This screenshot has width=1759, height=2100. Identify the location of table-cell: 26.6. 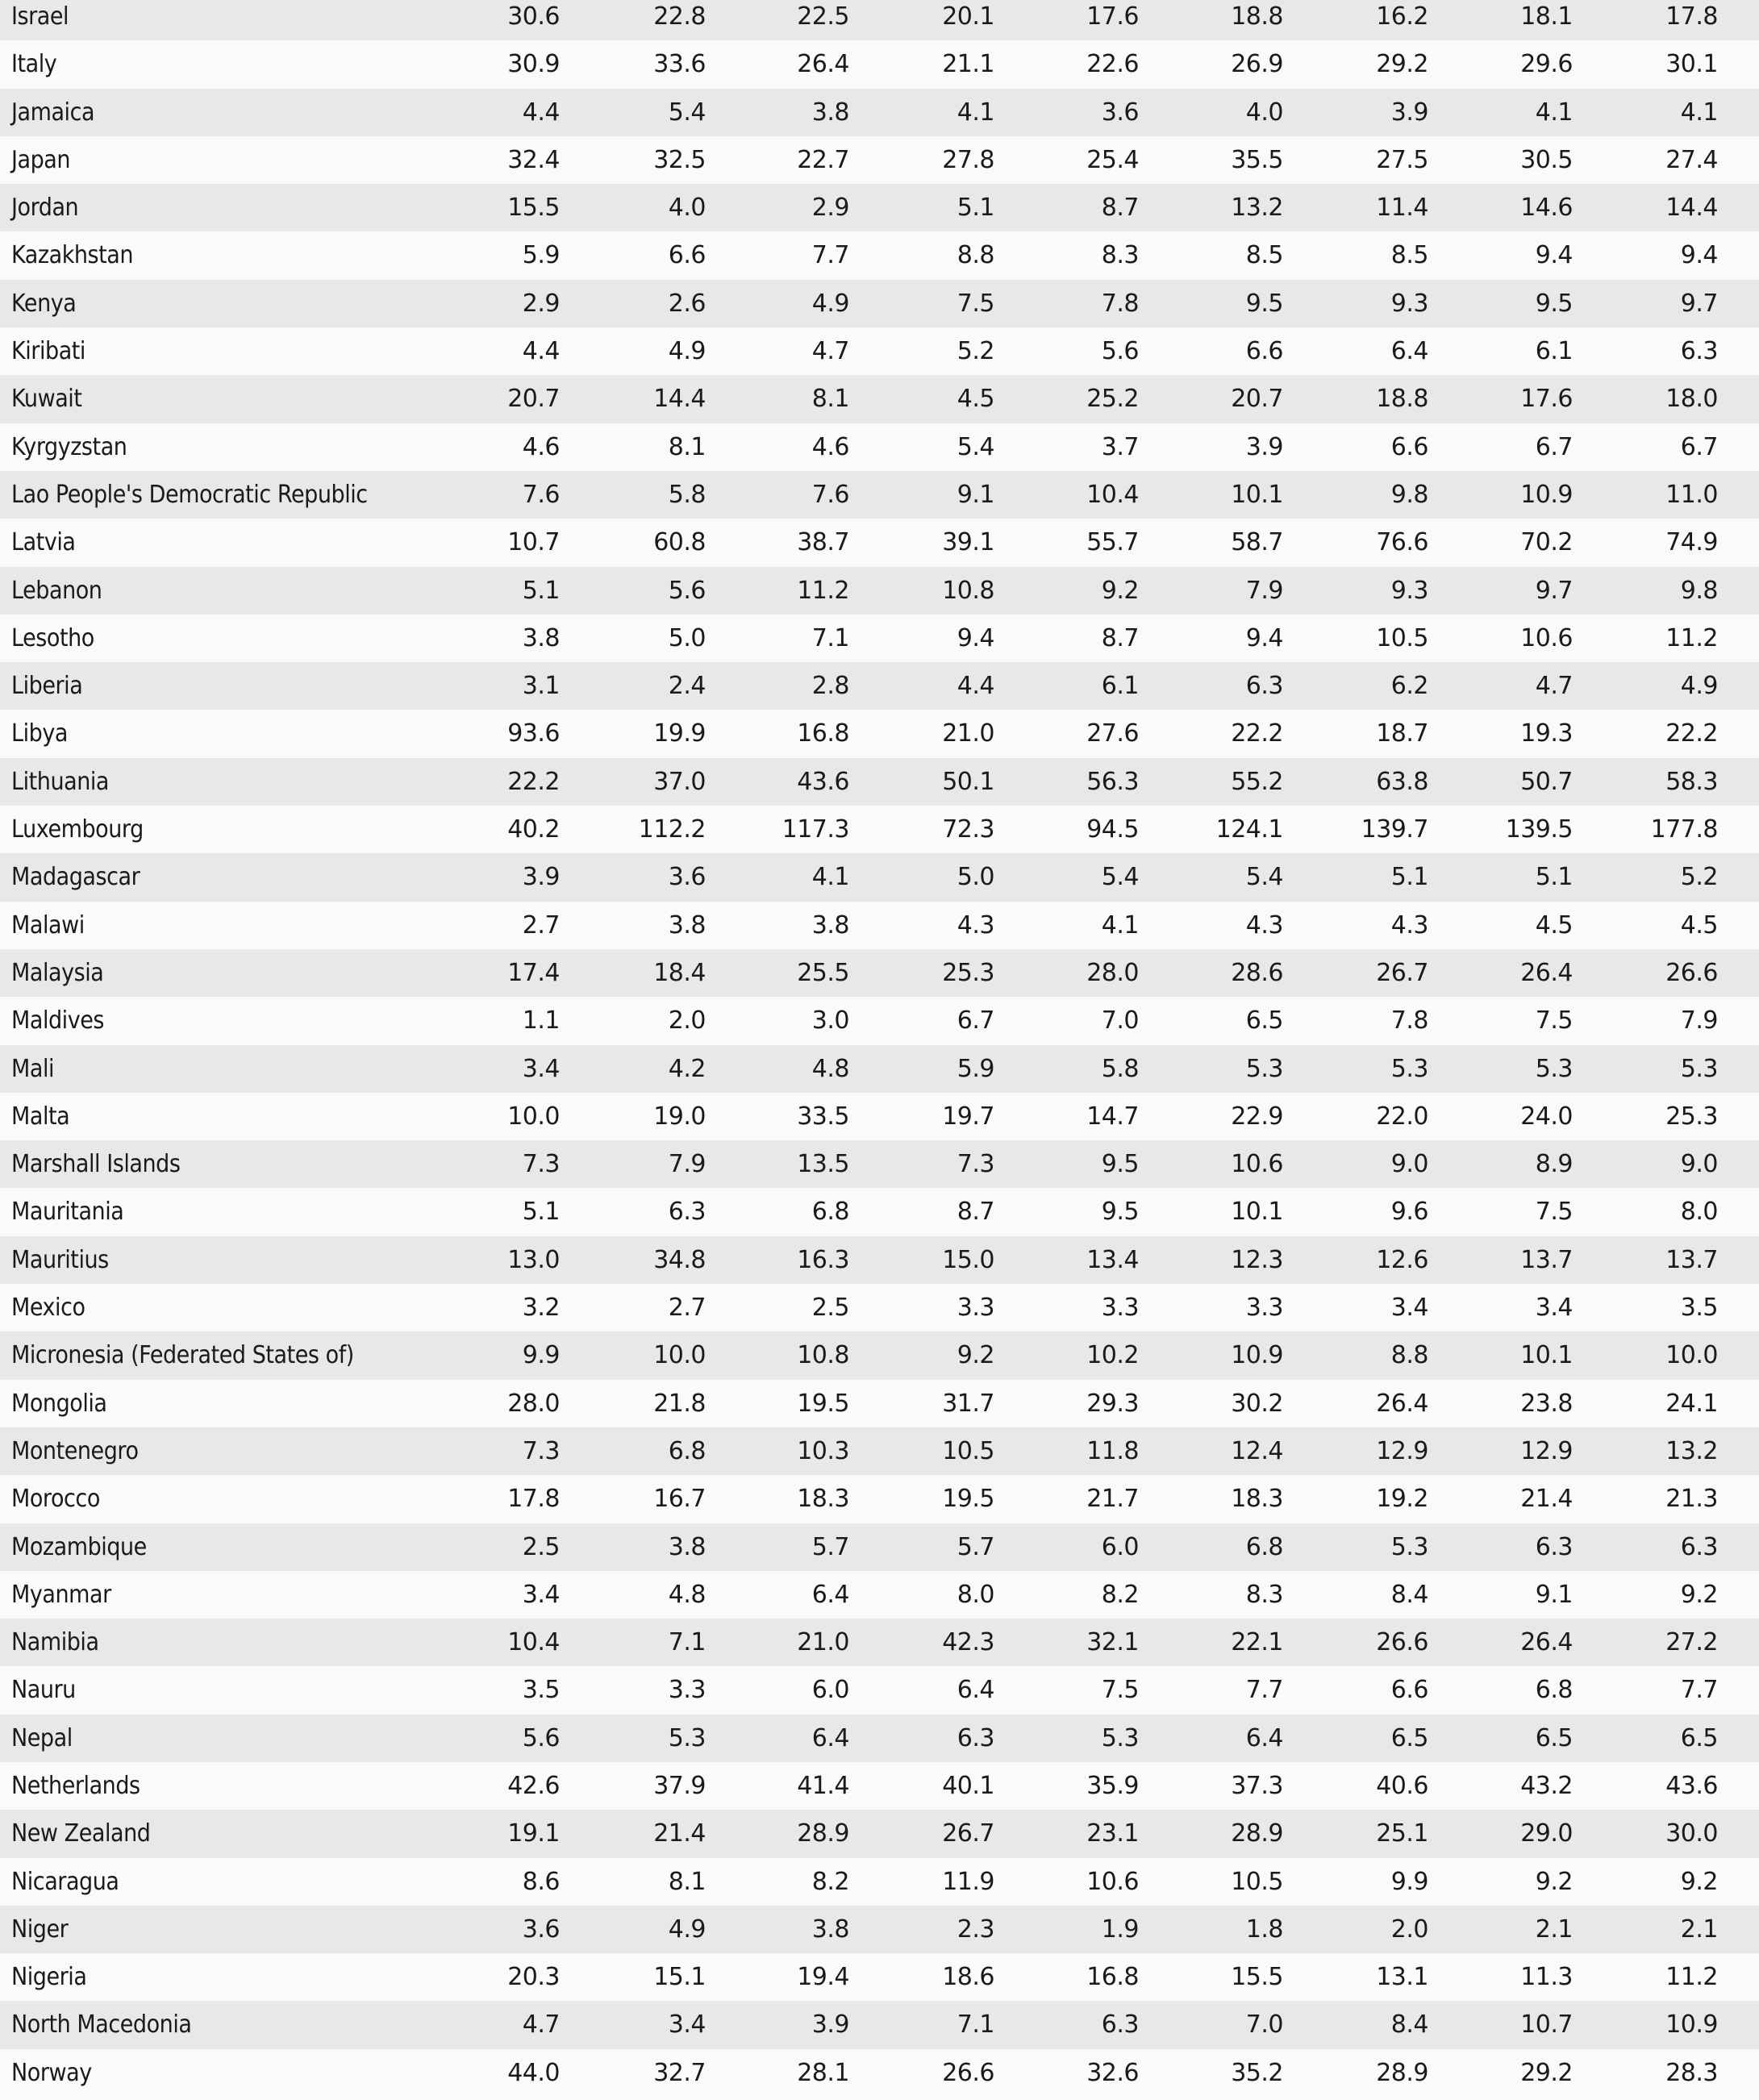
(1402, 1642).